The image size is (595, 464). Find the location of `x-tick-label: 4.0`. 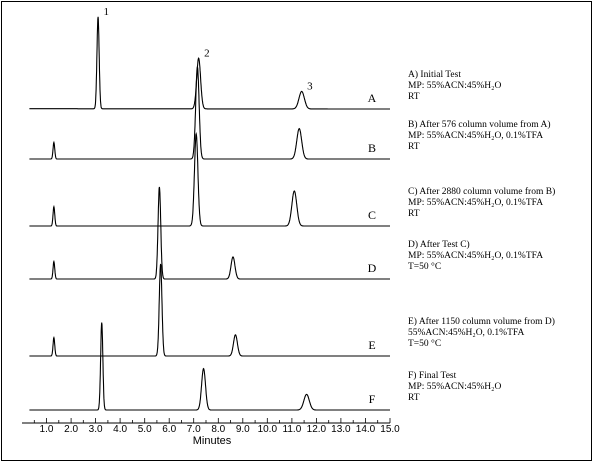

x-tick-label: 4.0 is located at coordinates (120, 429).